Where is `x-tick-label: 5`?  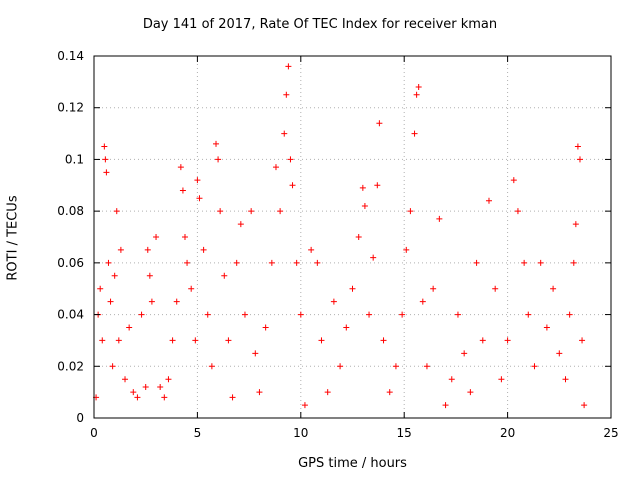 x-tick-label: 5 is located at coordinates (198, 433).